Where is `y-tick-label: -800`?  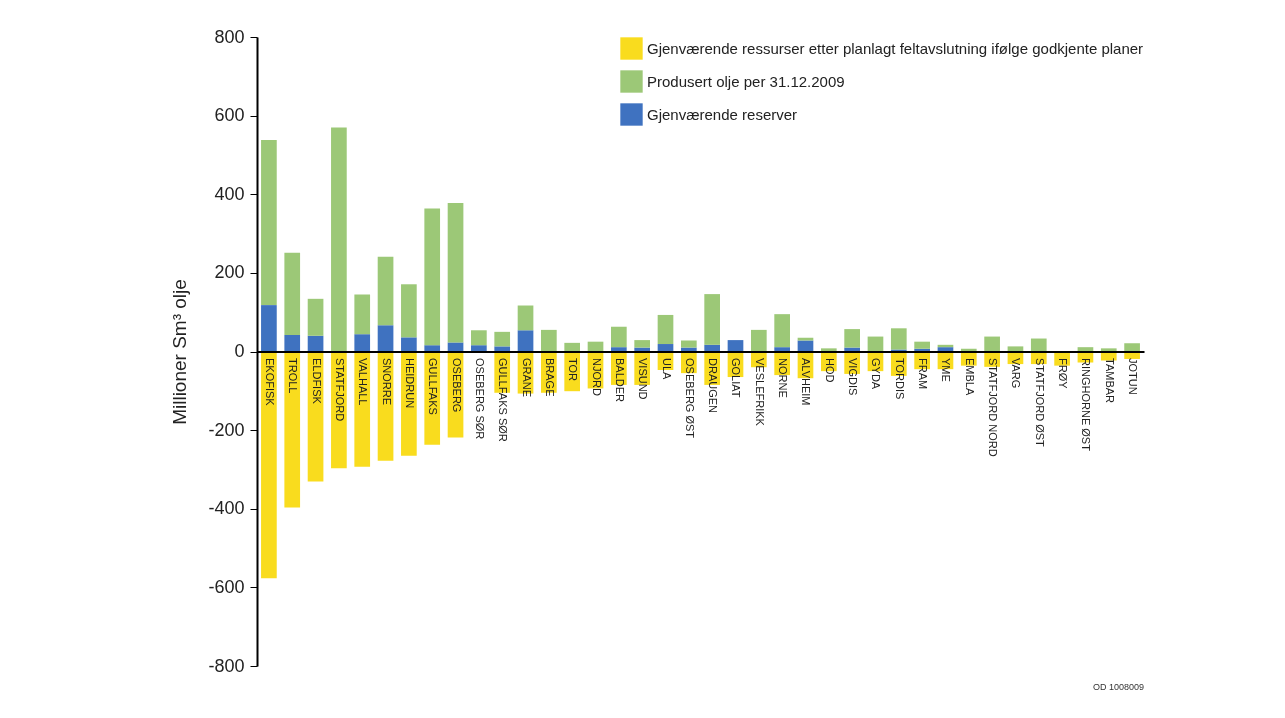
y-tick-label: -800 is located at coordinates (226, 665).